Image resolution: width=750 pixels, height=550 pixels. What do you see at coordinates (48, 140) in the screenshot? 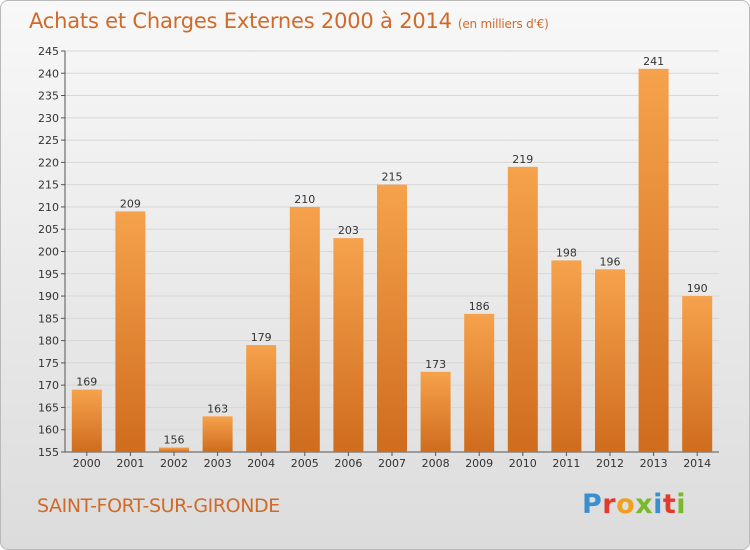
I see `y-tick-label: 225` at bounding box center [48, 140].